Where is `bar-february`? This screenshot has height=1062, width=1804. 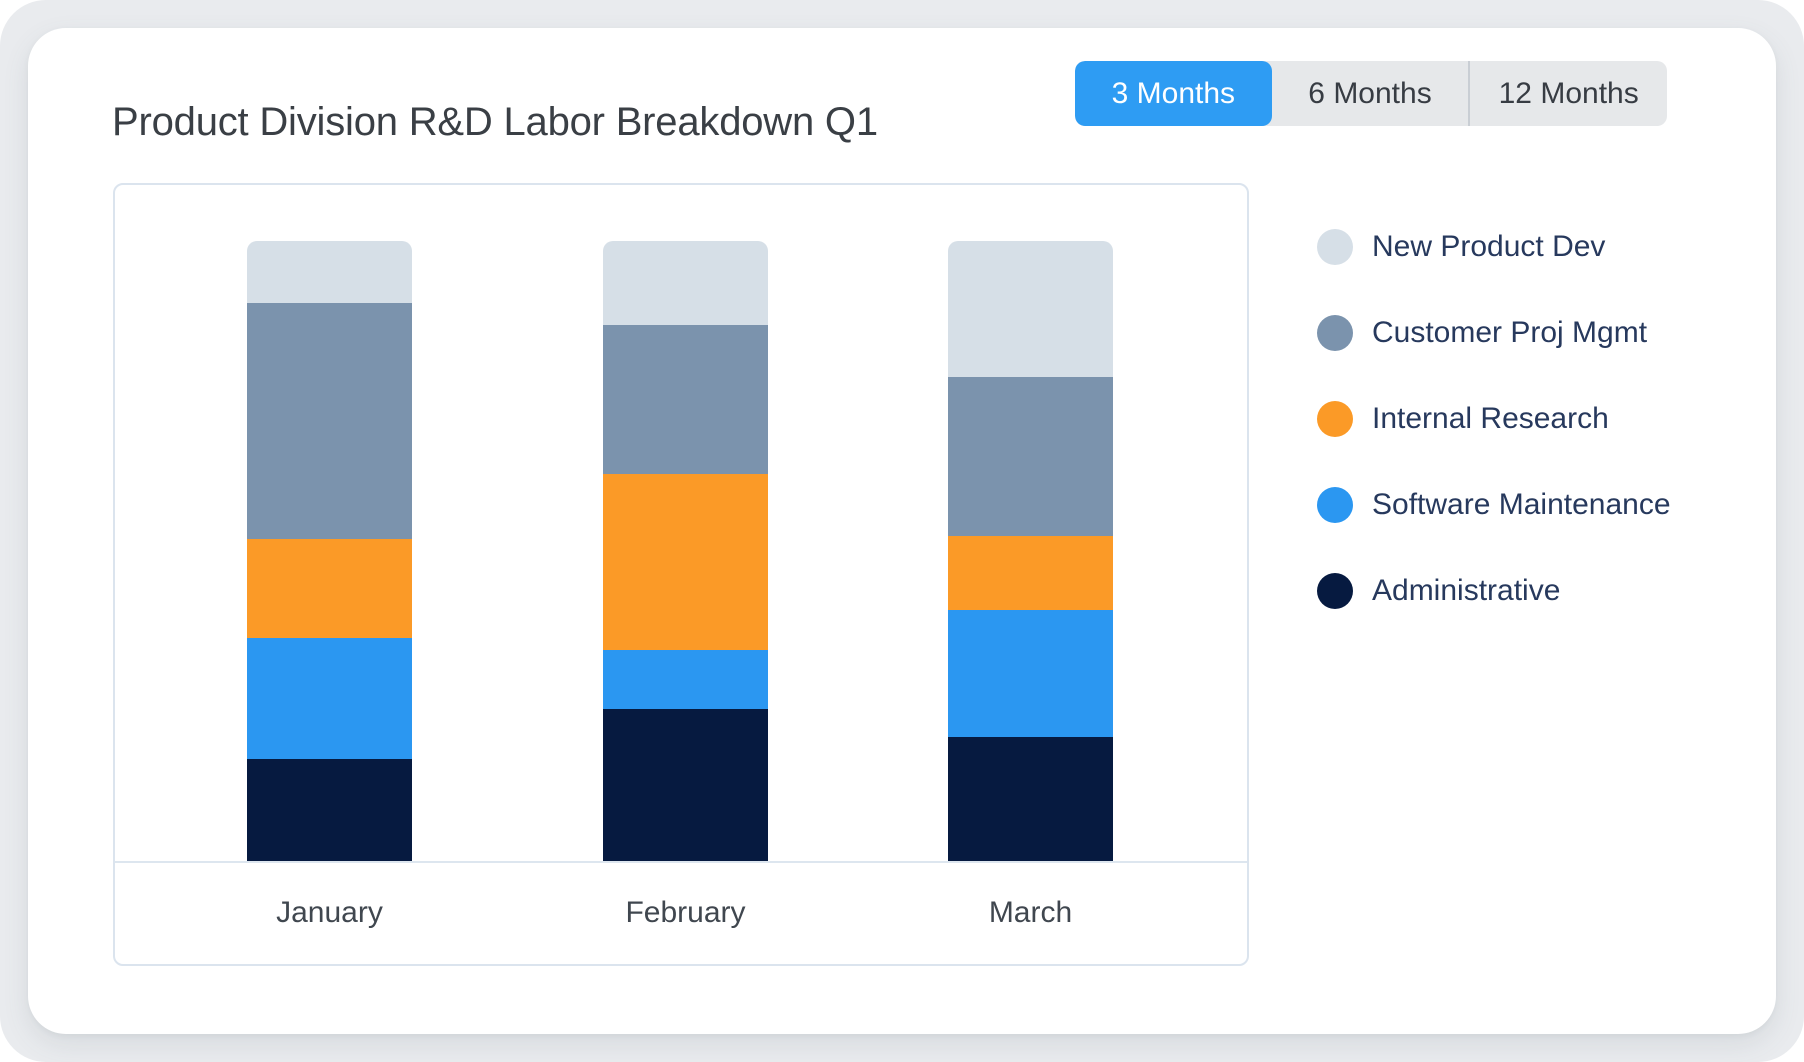
bar-february is located at coordinates (685, 551).